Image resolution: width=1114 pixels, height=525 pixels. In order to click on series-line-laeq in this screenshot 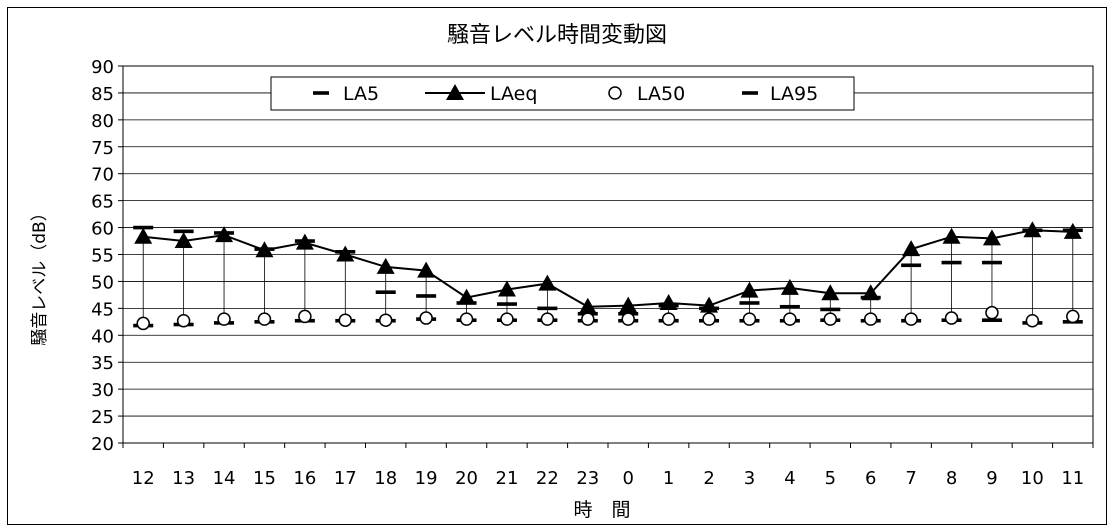, I will do `click(608, 268)`.